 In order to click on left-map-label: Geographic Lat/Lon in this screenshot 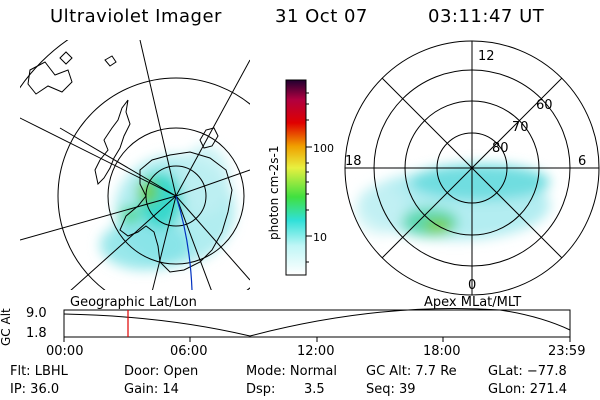, I will do `click(133, 302)`.